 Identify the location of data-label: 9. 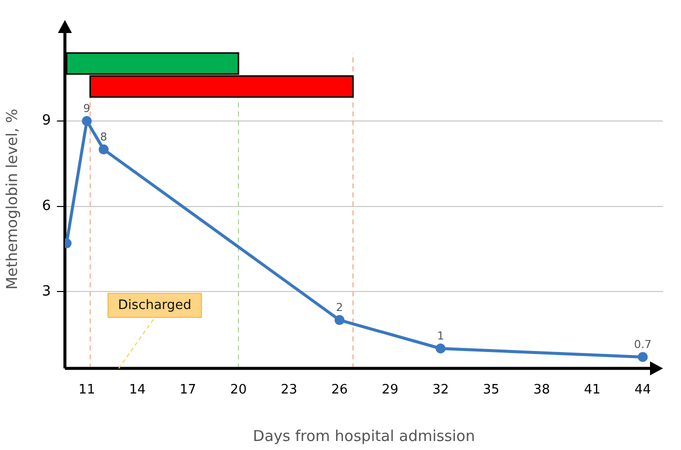
(86, 108).